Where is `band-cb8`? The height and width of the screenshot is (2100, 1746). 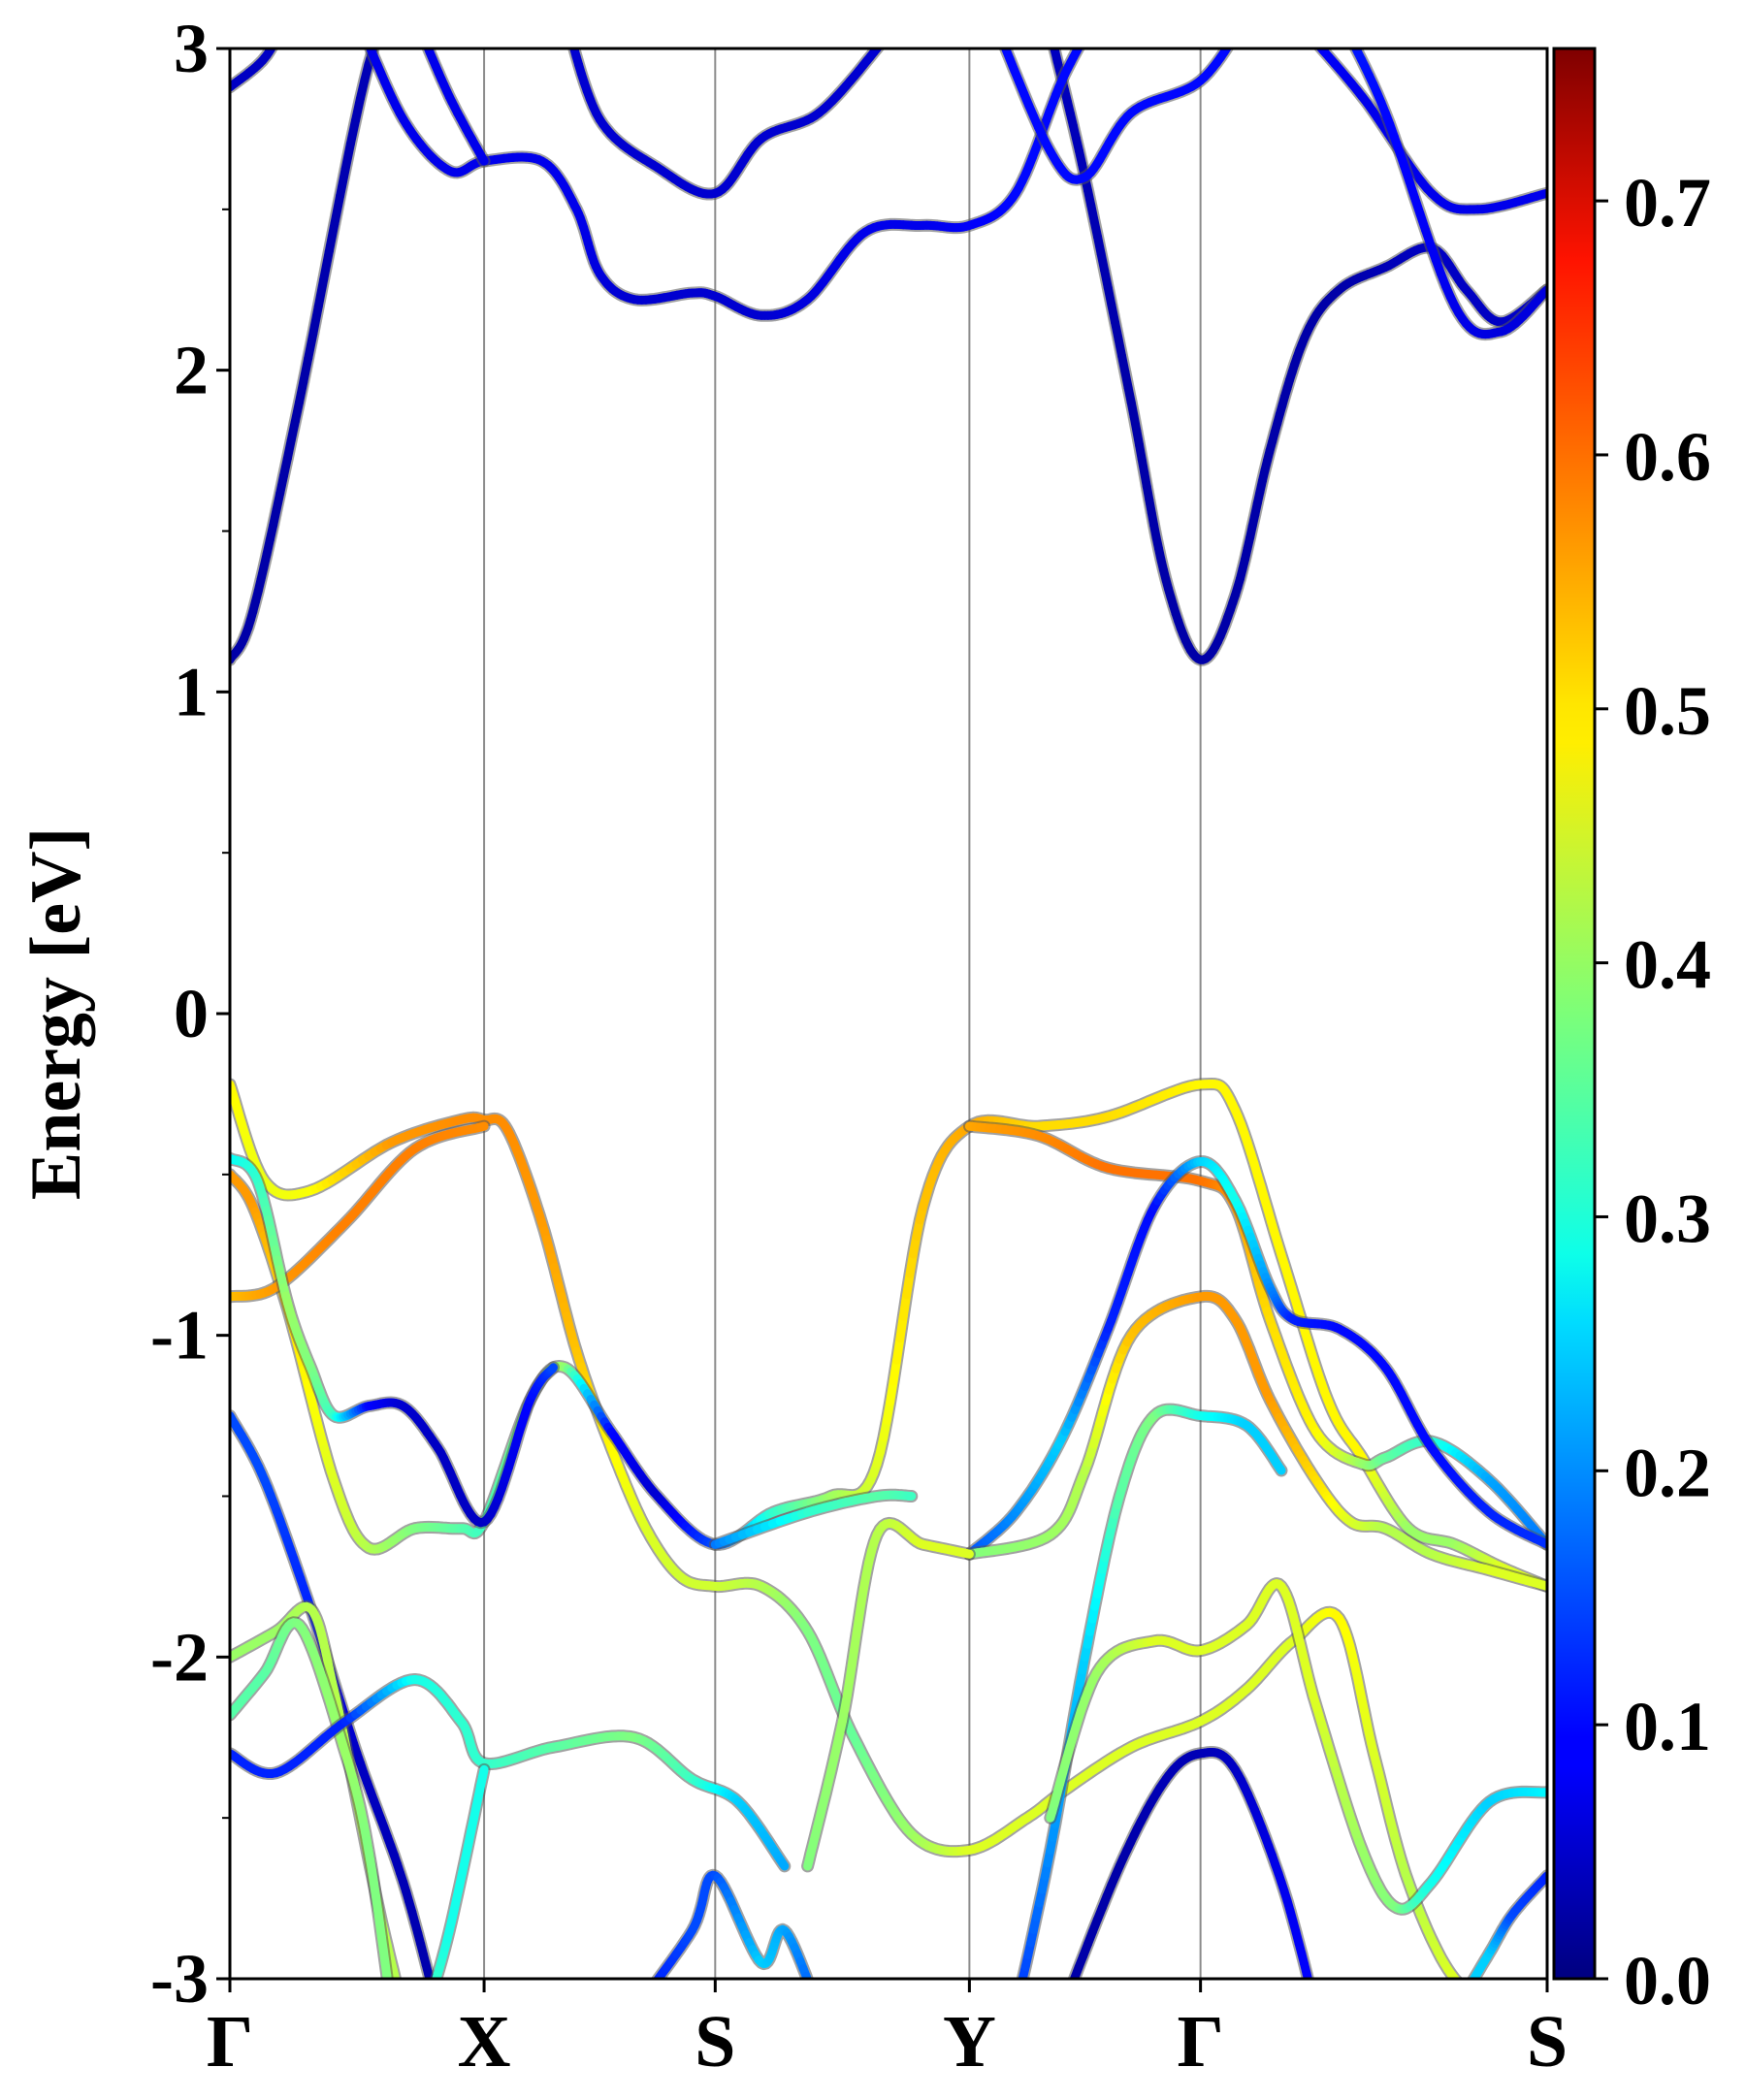
band-cb8 is located at coordinates (259, 51).